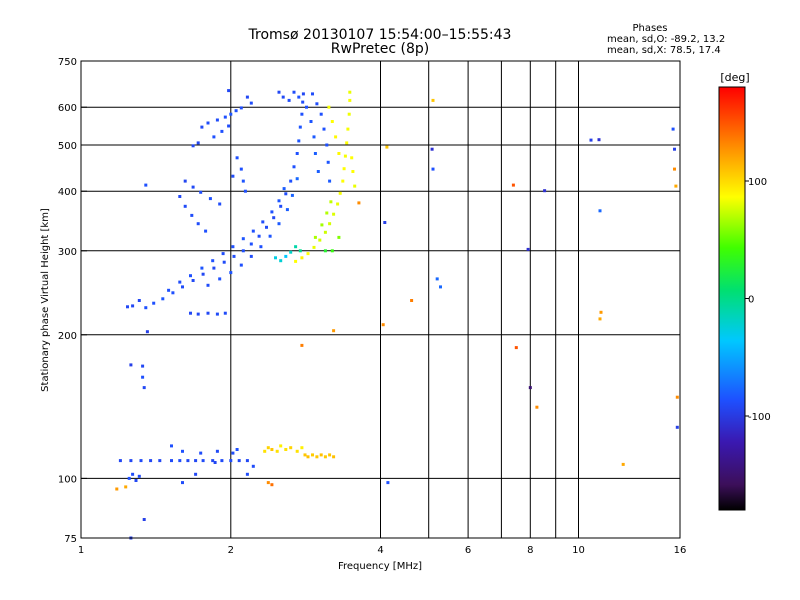  I want to click on y-tick-label: 400, so click(67, 192).